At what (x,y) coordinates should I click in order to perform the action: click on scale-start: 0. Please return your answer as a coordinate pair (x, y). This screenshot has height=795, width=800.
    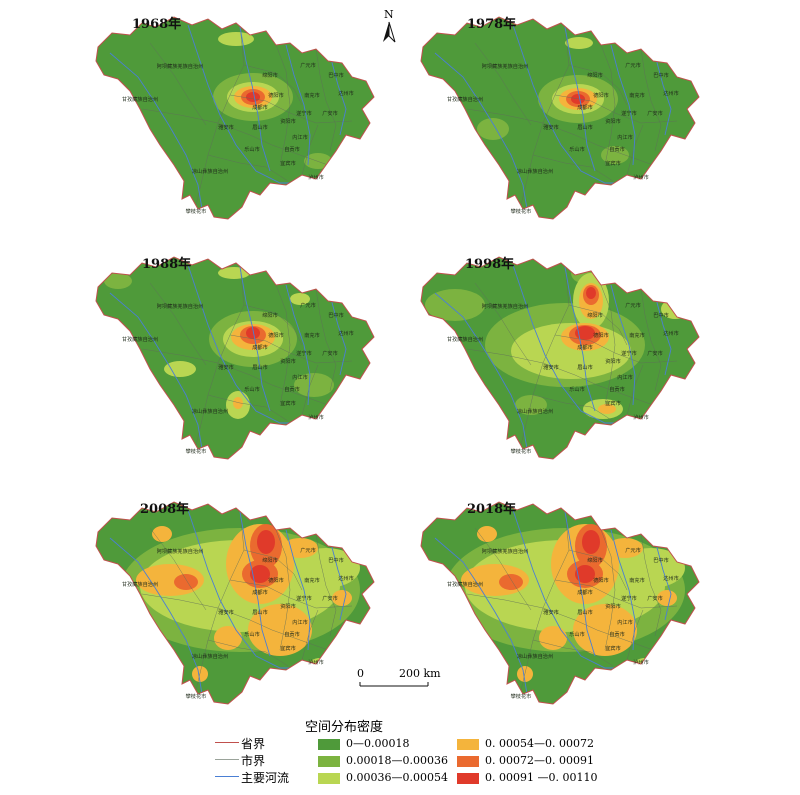
    Looking at the image, I should click on (360, 673).